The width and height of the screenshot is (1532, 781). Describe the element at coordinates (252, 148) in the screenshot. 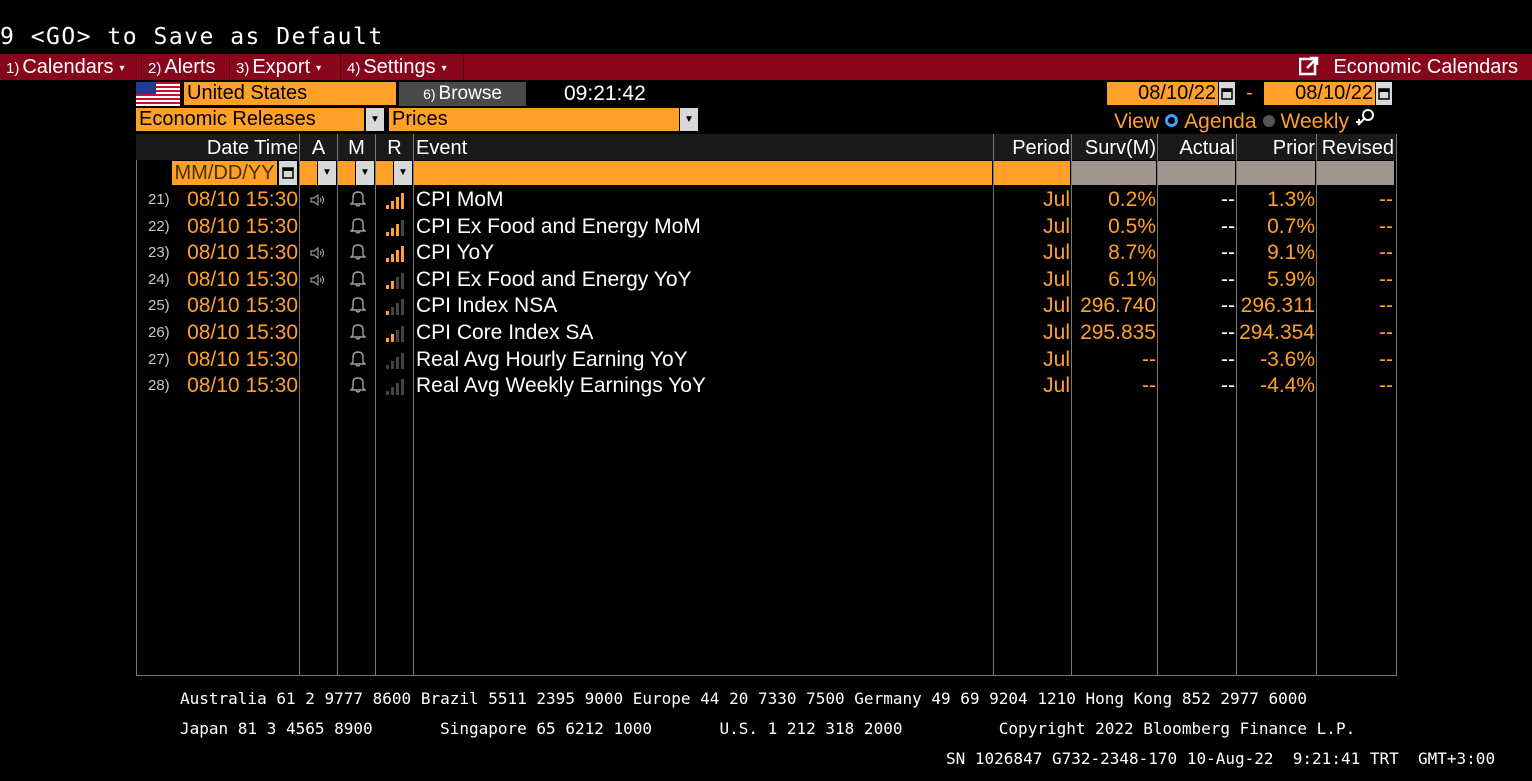

I see `col-datetime: Date Time` at that location.